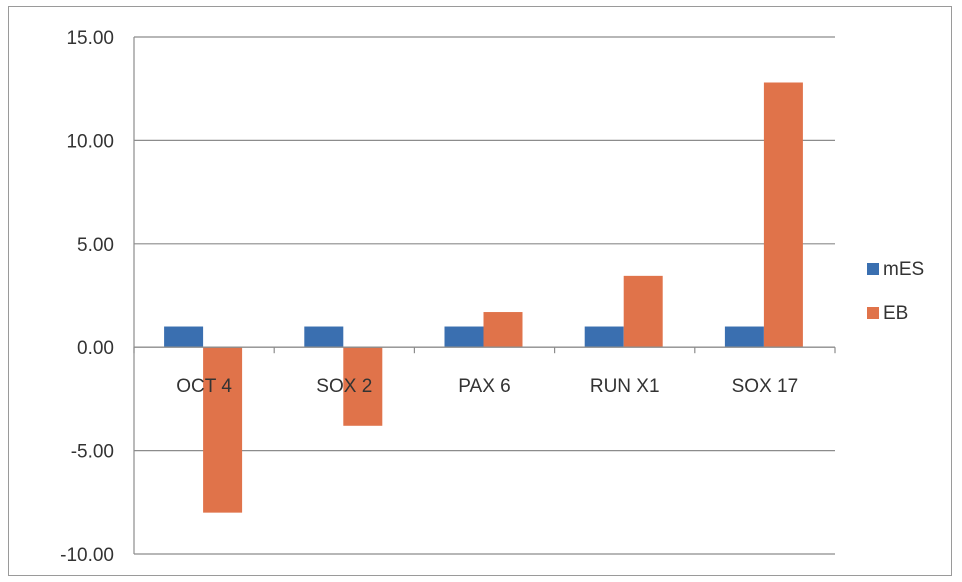 This screenshot has width=962, height=582. I want to click on legend-swatch-mes, so click(873, 269).